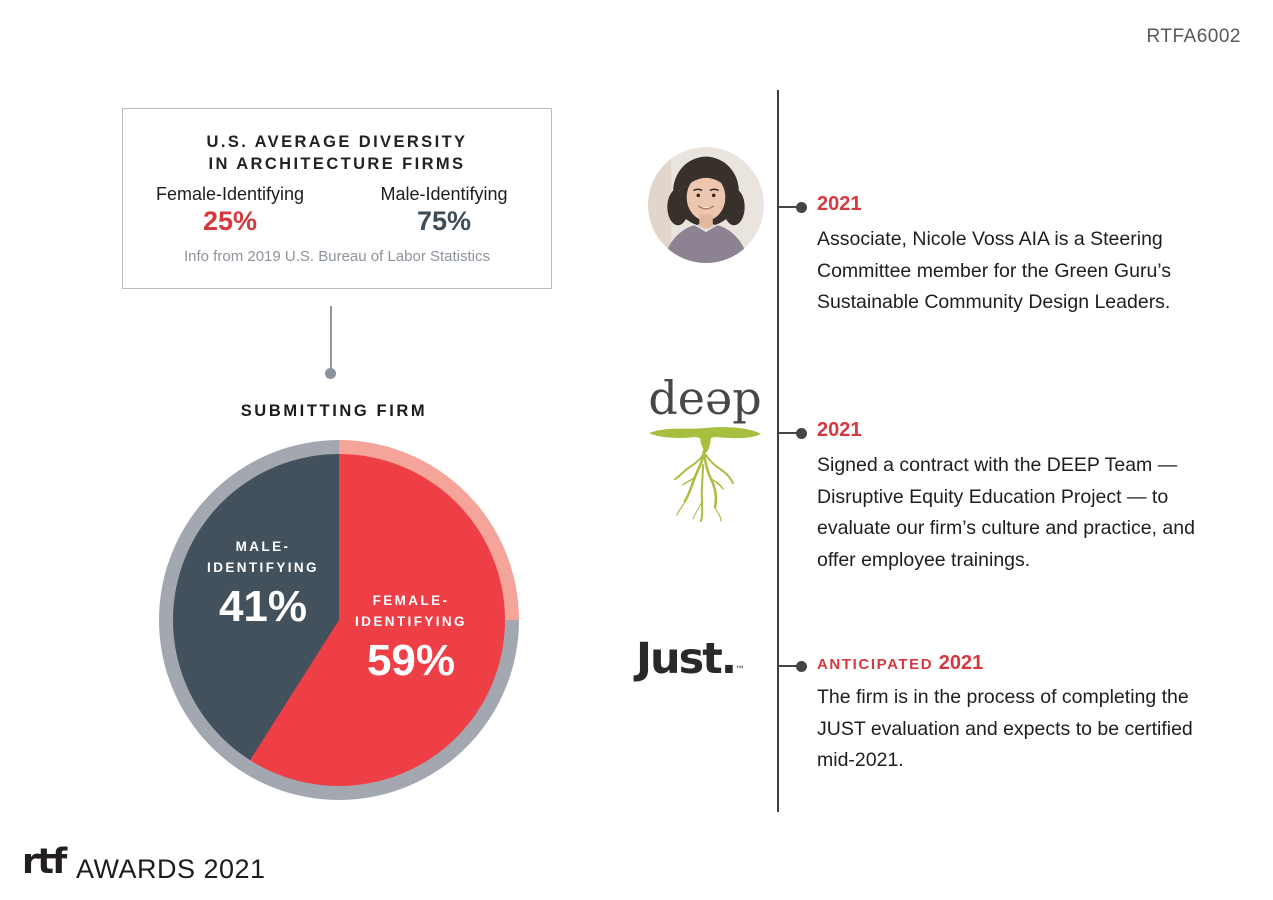 The width and height of the screenshot is (1273, 900). What do you see at coordinates (740, 670) in the screenshot?
I see `trademark-symbol: ™` at bounding box center [740, 670].